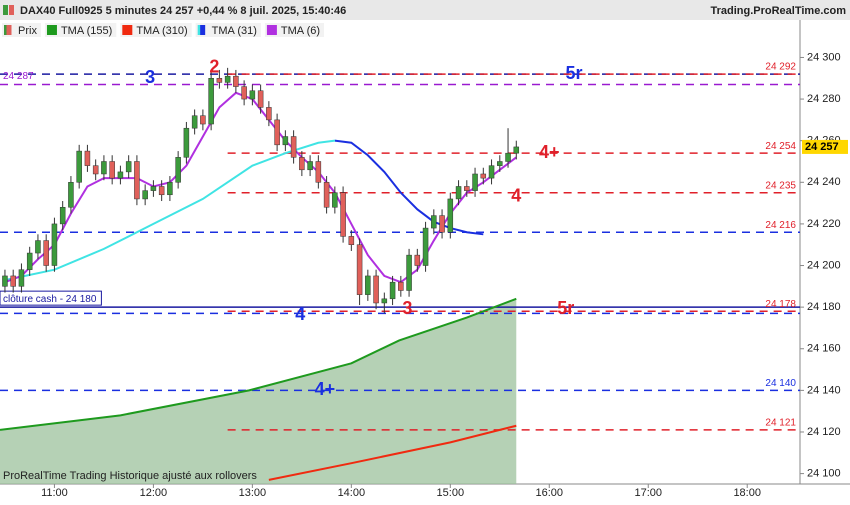 The width and height of the screenshot is (850, 505). Describe the element at coordinates (824, 307) in the screenshot. I see `y-tick-label: 24 180` at that location.